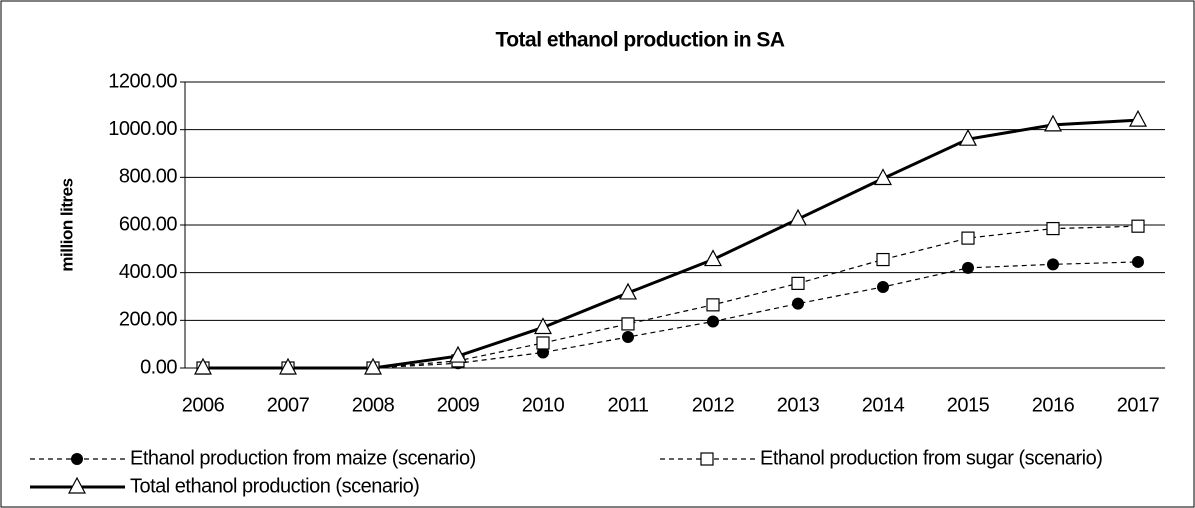  What do you see at coordinates (66, 224) in the screenshot?
I see `y-axis-label: million litres` at bounding box center [66, 224].